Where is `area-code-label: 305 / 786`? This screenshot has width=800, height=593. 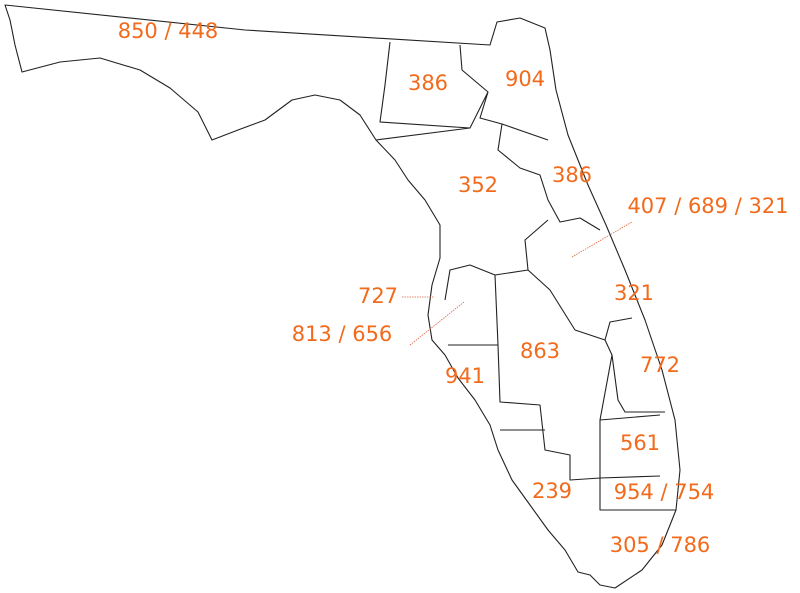
area-code-label: 305 / 786 is located at coordinates (660, 545).